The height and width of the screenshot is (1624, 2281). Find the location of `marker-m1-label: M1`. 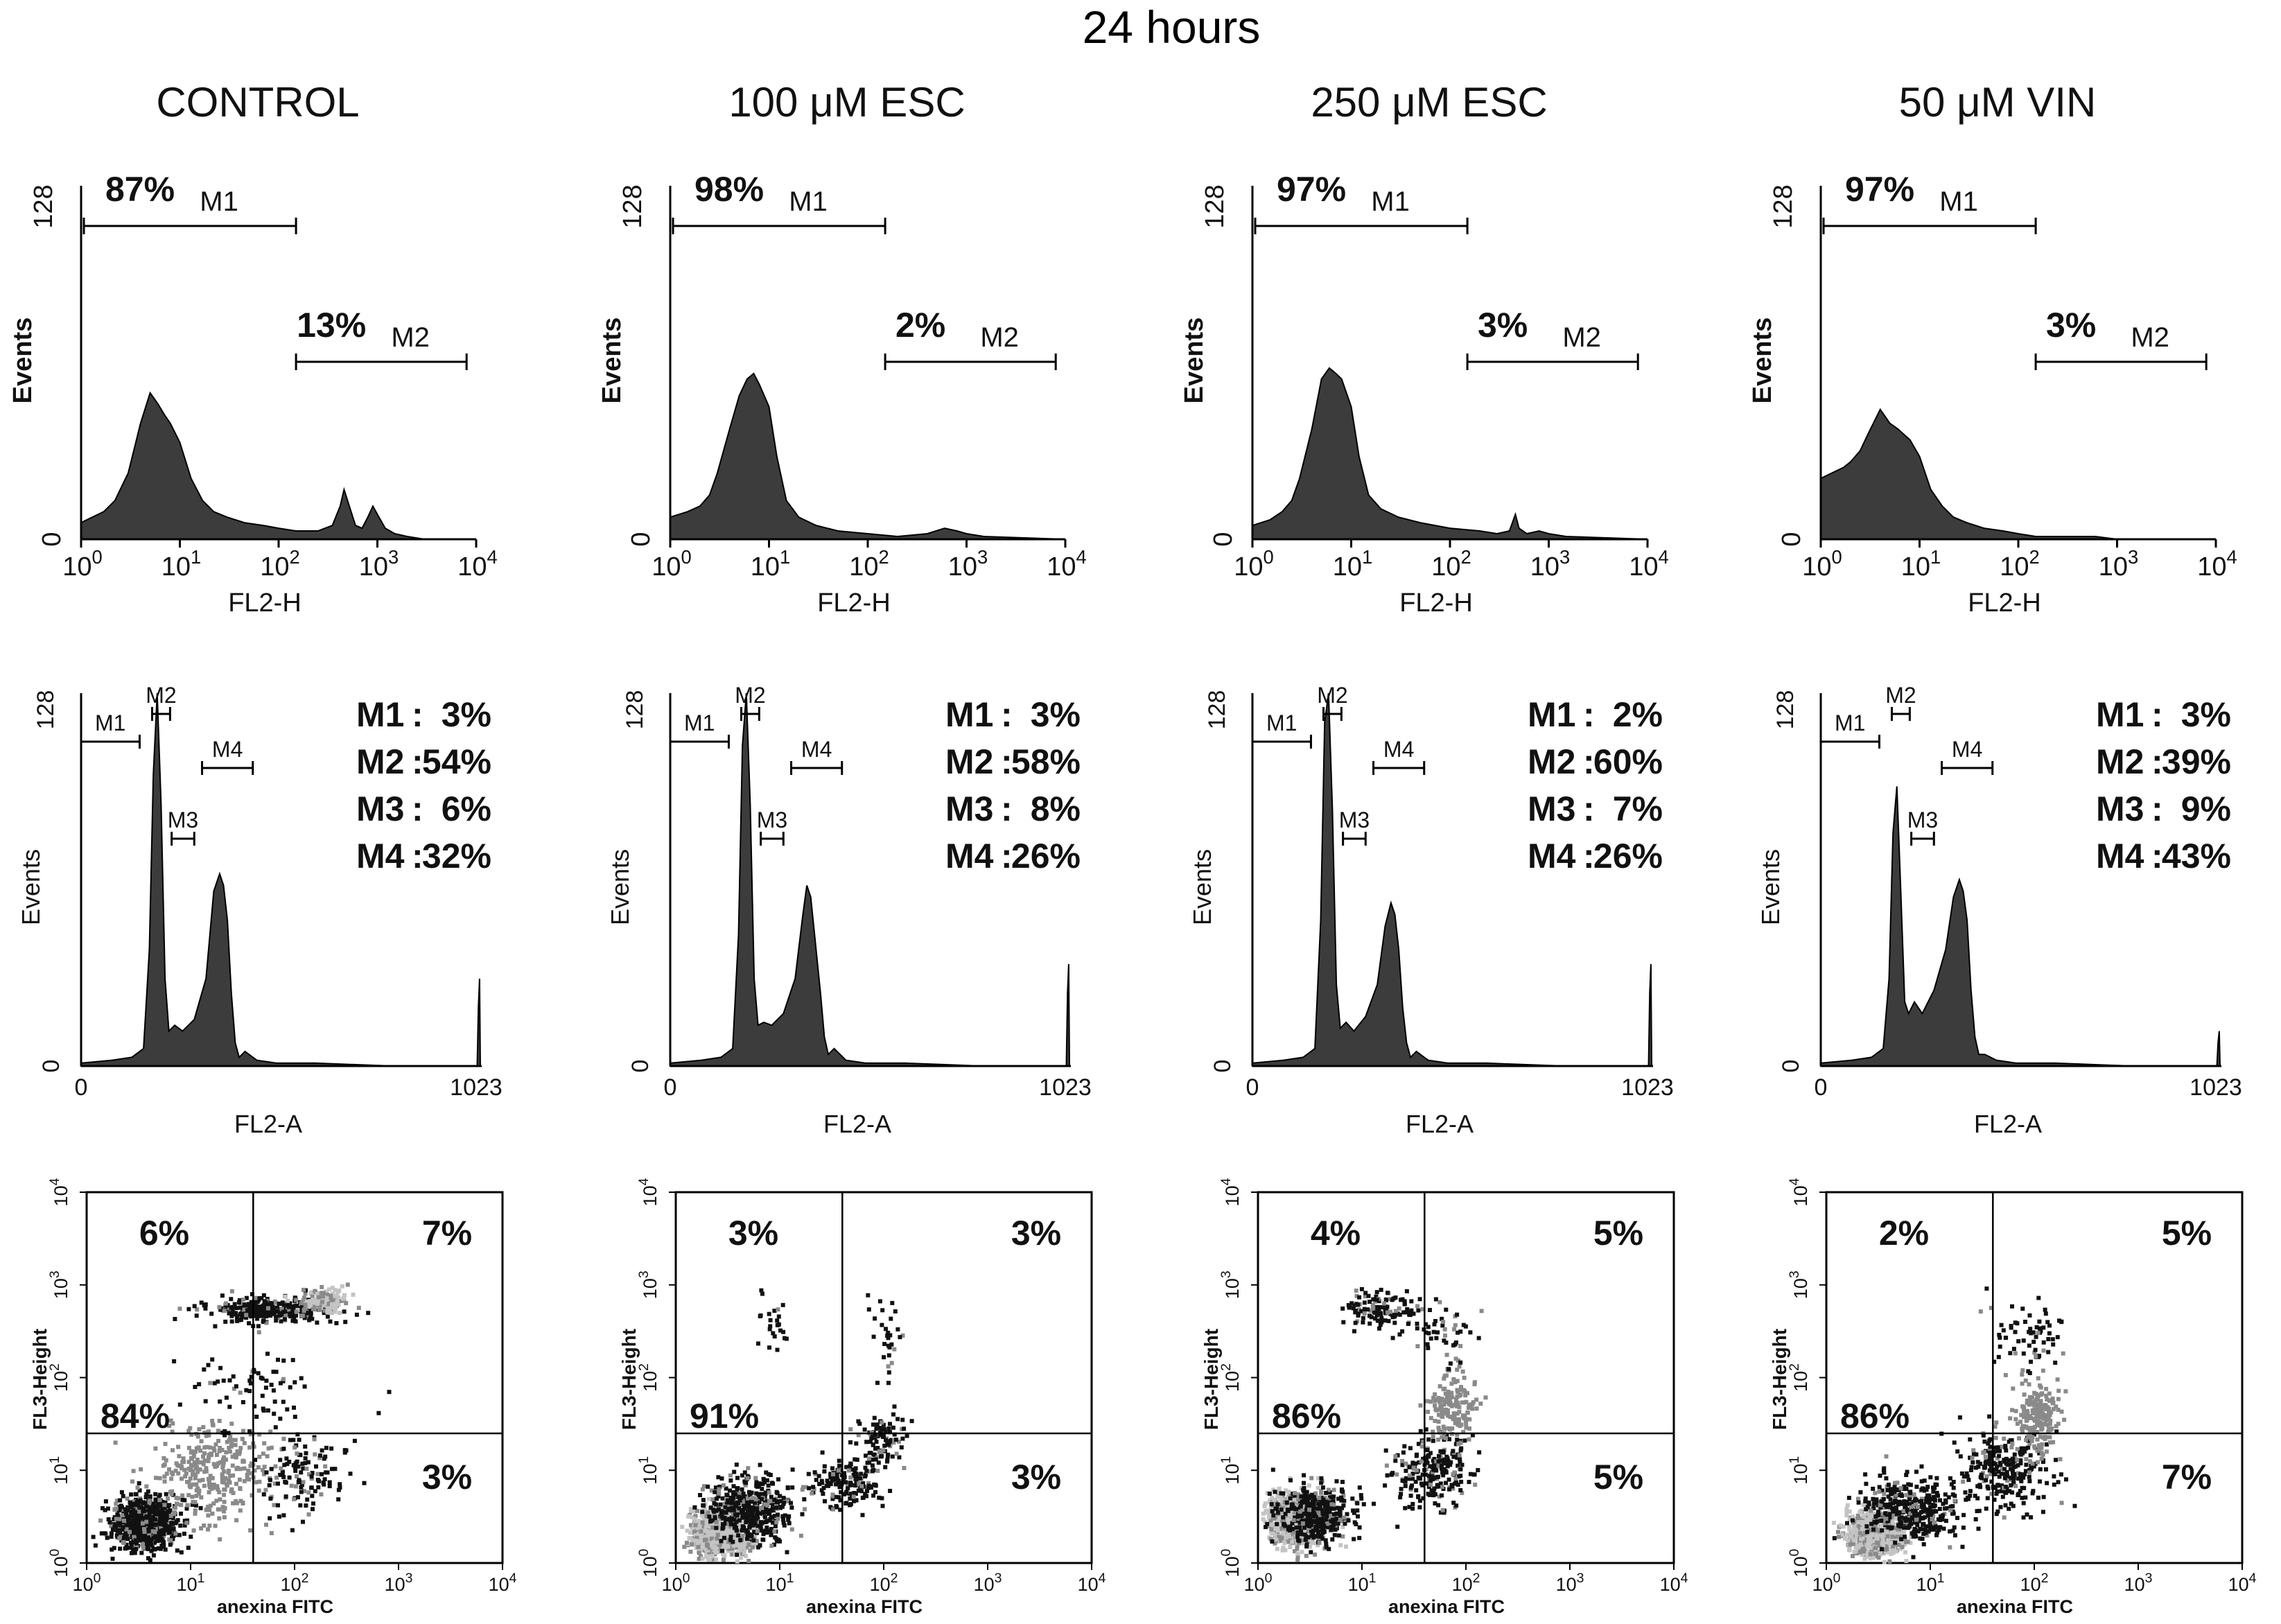

marker-m1-label: M1 is located at coordinates (219, 201).